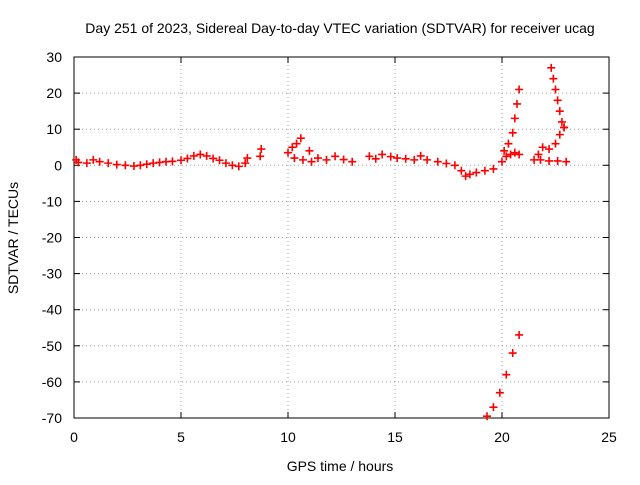 This screenshot has height=485, width=640. What do you see at coordinates (58, 165) in the screenshot?
I see `y-tick-label: 0` at bounding box center [58, 165].